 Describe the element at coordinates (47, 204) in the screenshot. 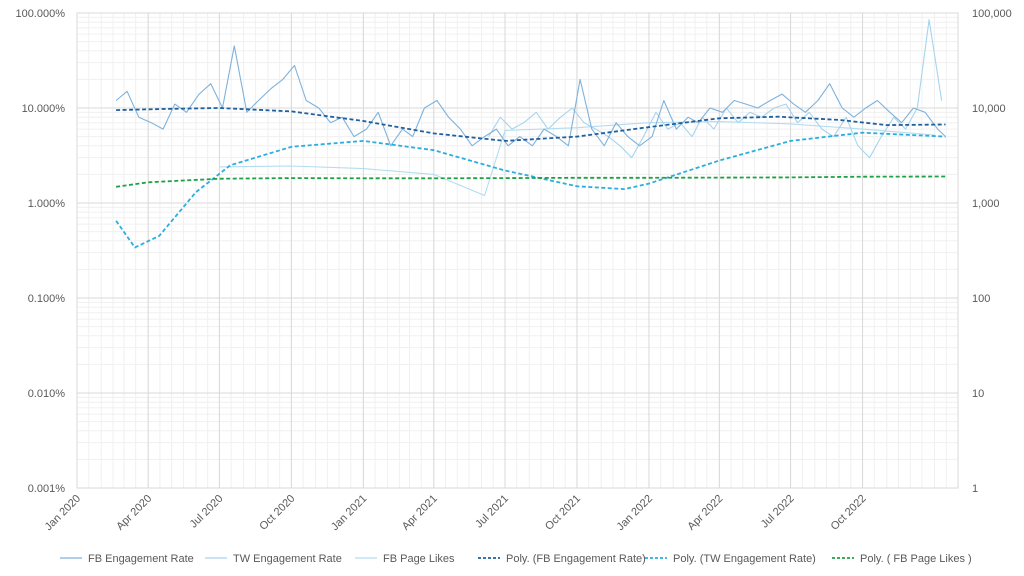

I see `y-tick-label: 1.000%` at that location.